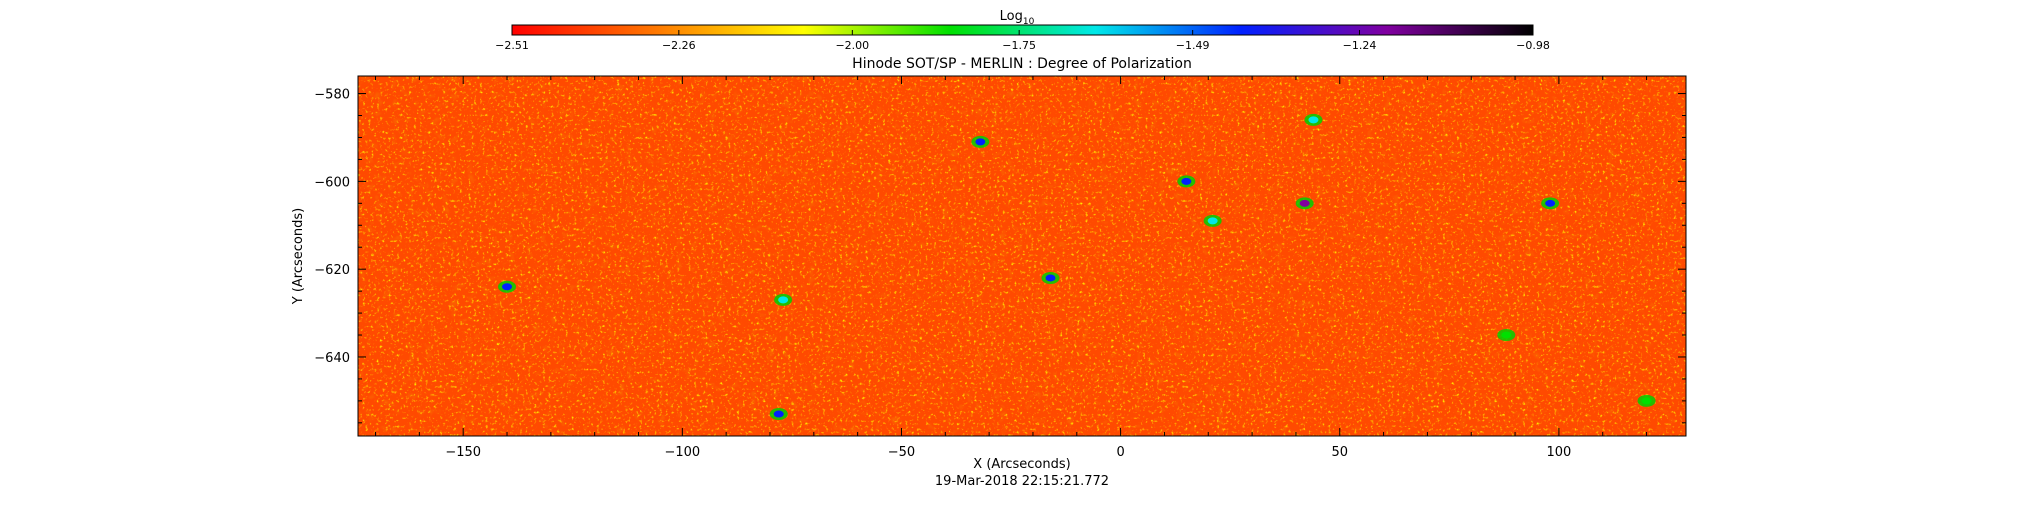  Describe the element at coordinates (332, 358) in the screenshot. I see `y-tick-label: −640` at that location.